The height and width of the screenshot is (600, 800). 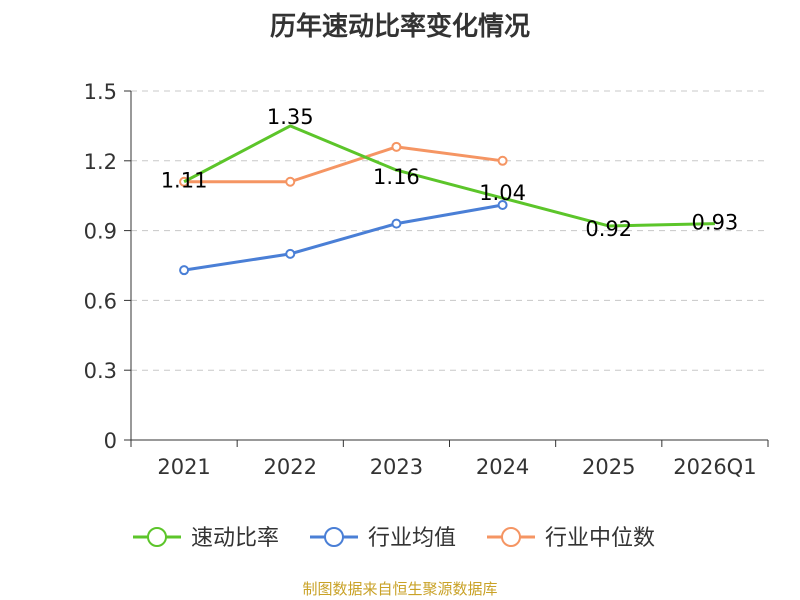 I want to click on data-label: 1.04, so click(x=502, y=193).